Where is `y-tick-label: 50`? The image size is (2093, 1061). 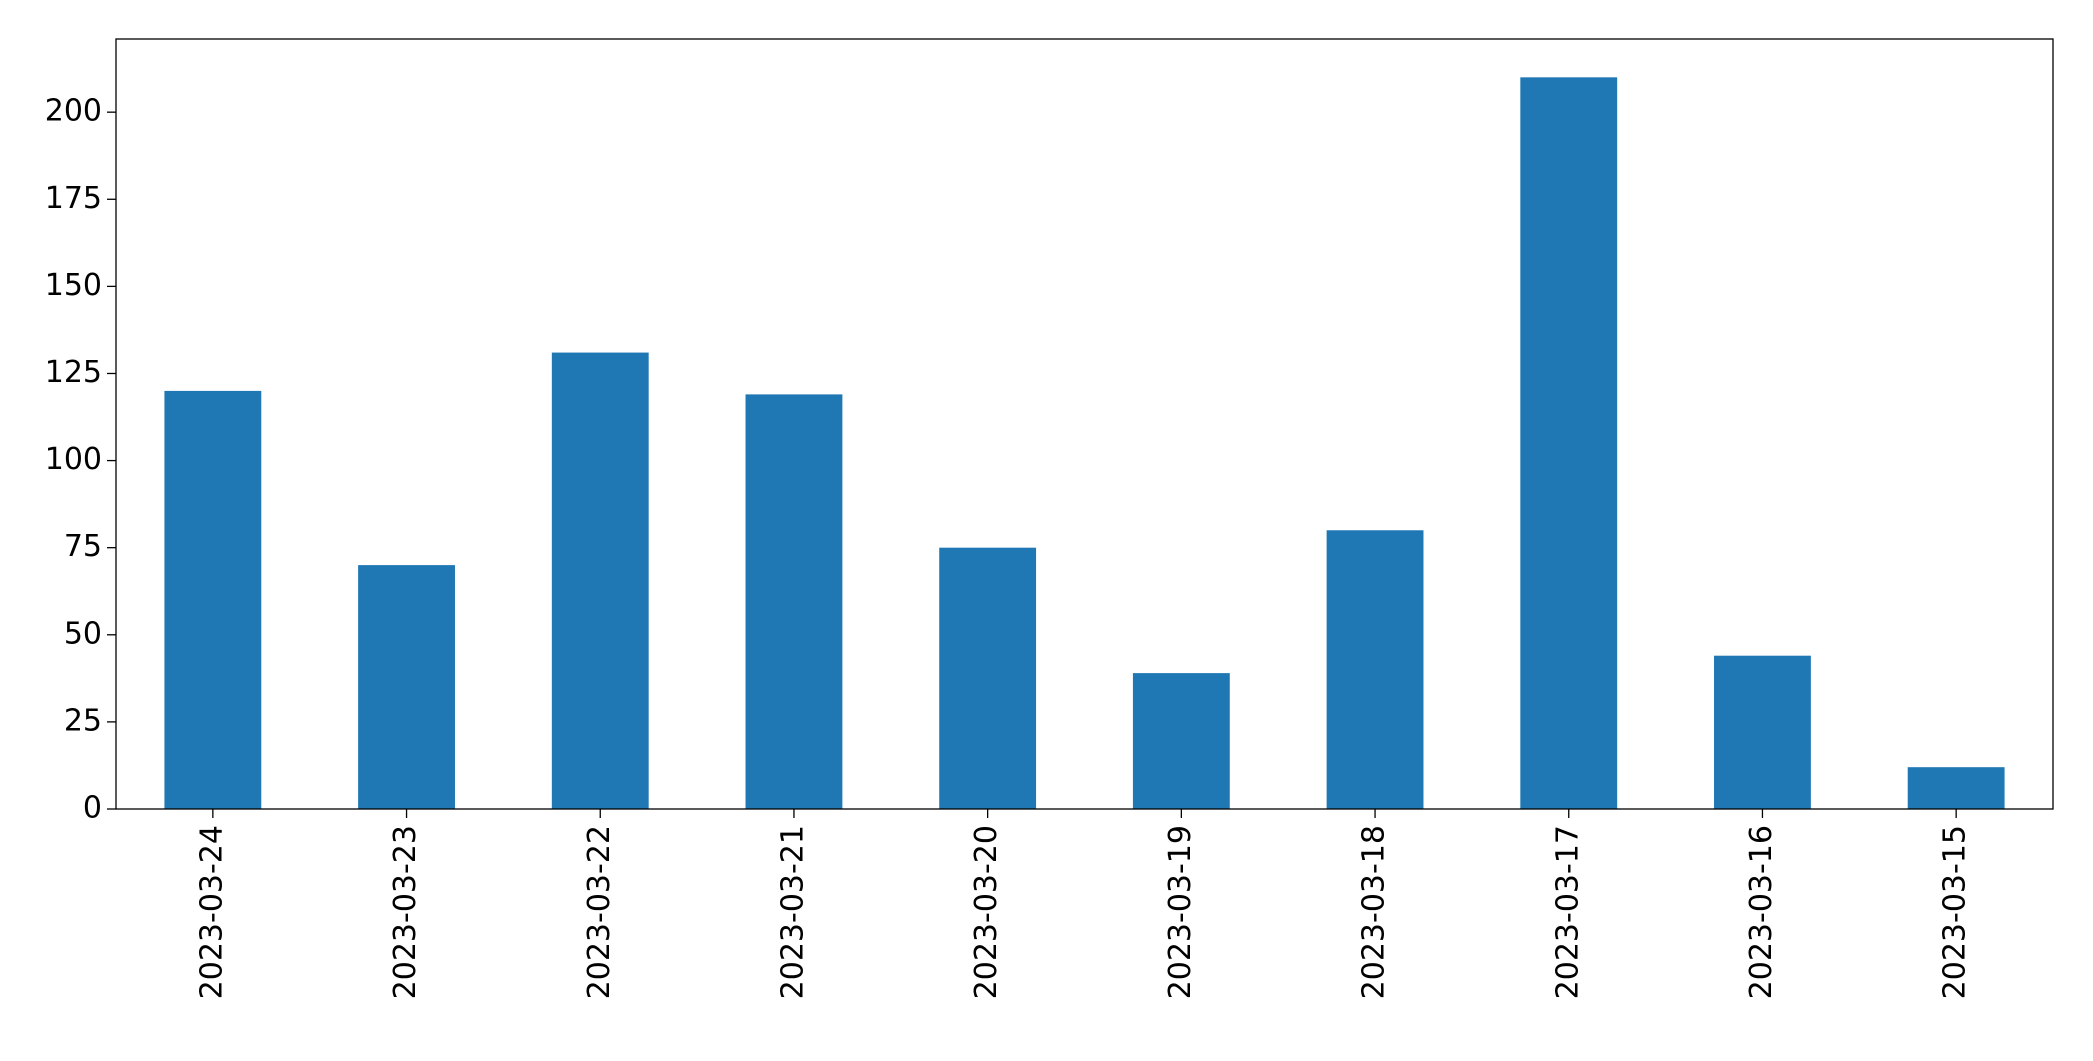 y-tick-label: 50 is located at coordinates (83, 633).